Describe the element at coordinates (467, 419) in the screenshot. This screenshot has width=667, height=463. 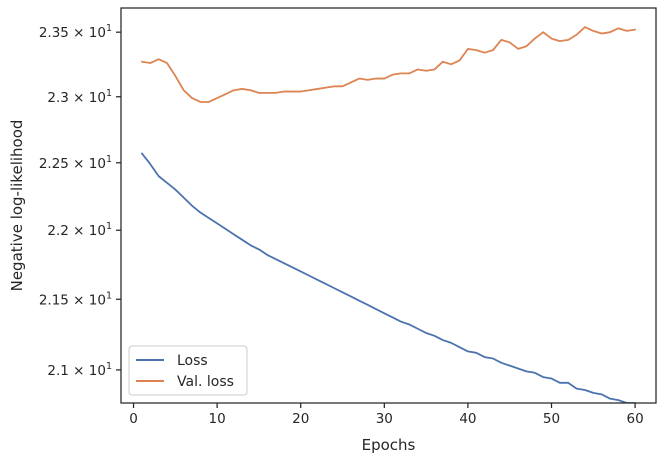
I see `x-tick-label: 40` at that location.